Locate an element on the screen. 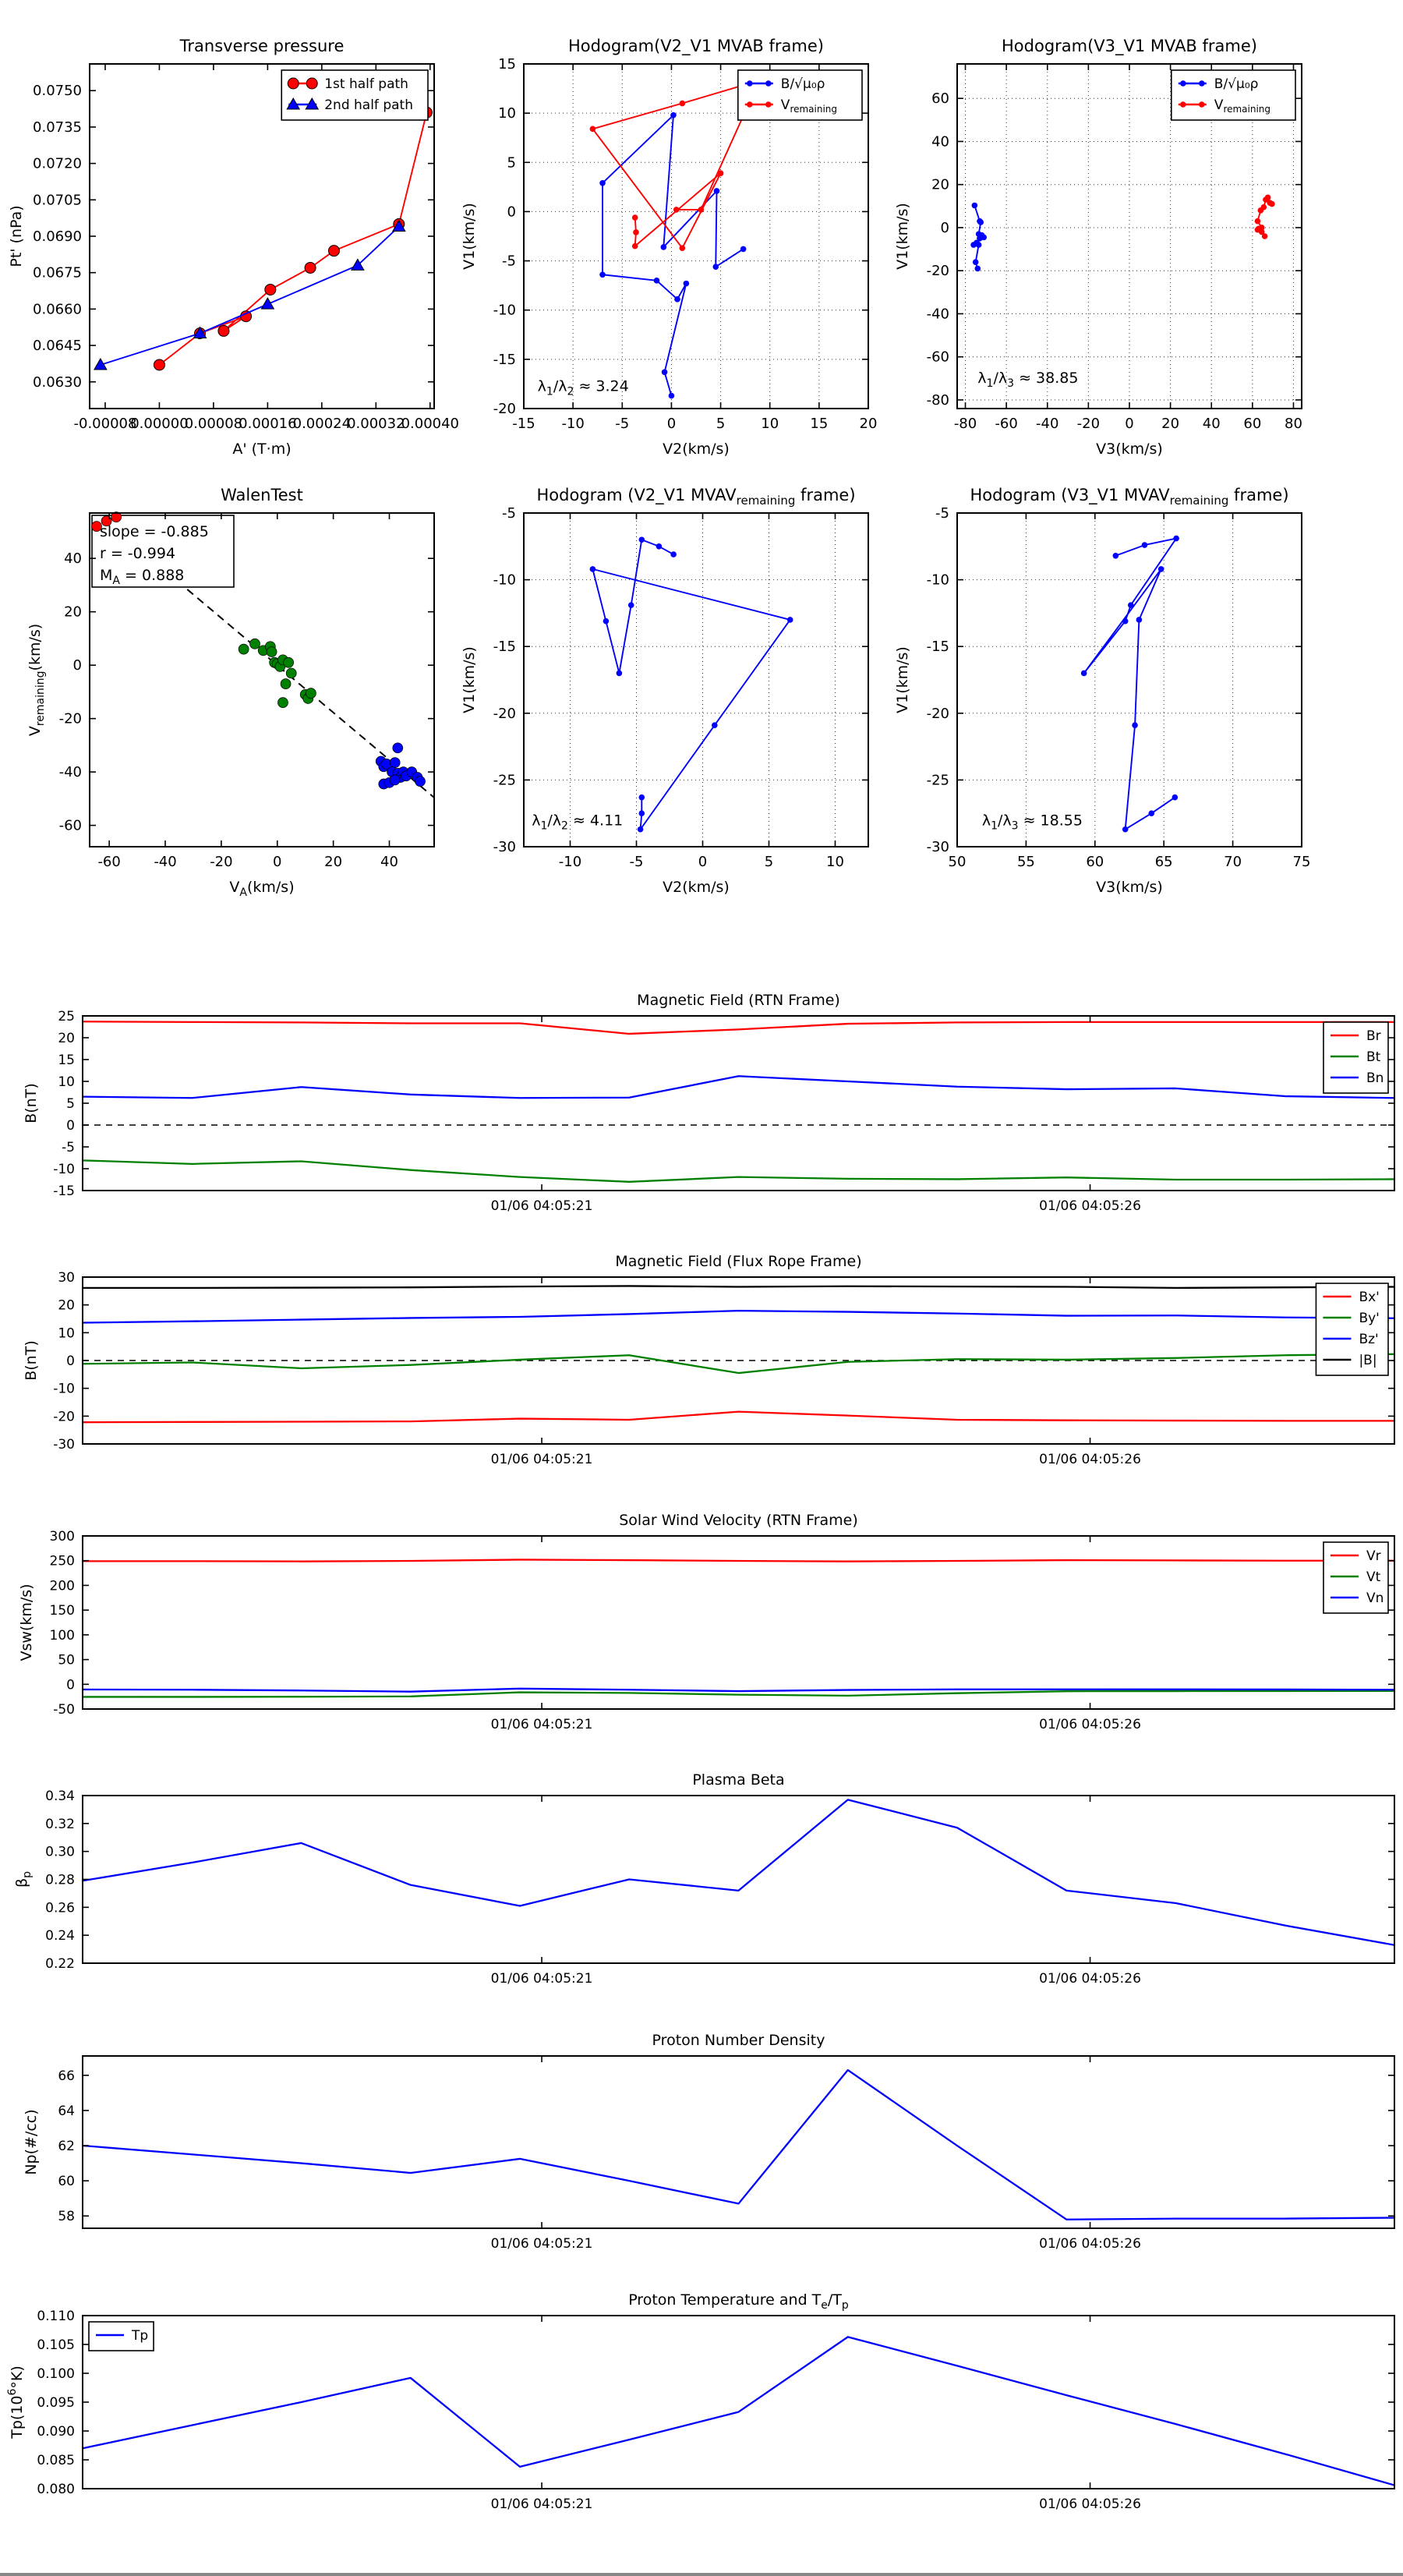 The image size is (1403, 2576). svg-text: 25 is located at coordinates (66, 1016).